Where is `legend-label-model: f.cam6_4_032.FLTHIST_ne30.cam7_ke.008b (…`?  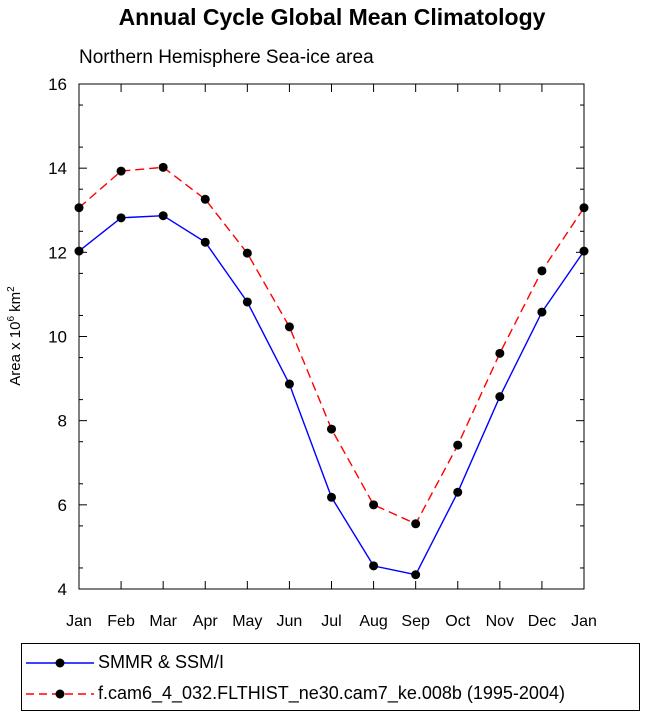 legend-label-model: f.cam6_4_032.FLTHIST_ne30.cam7_ke.008b (… is located at coordinates (331, 693).